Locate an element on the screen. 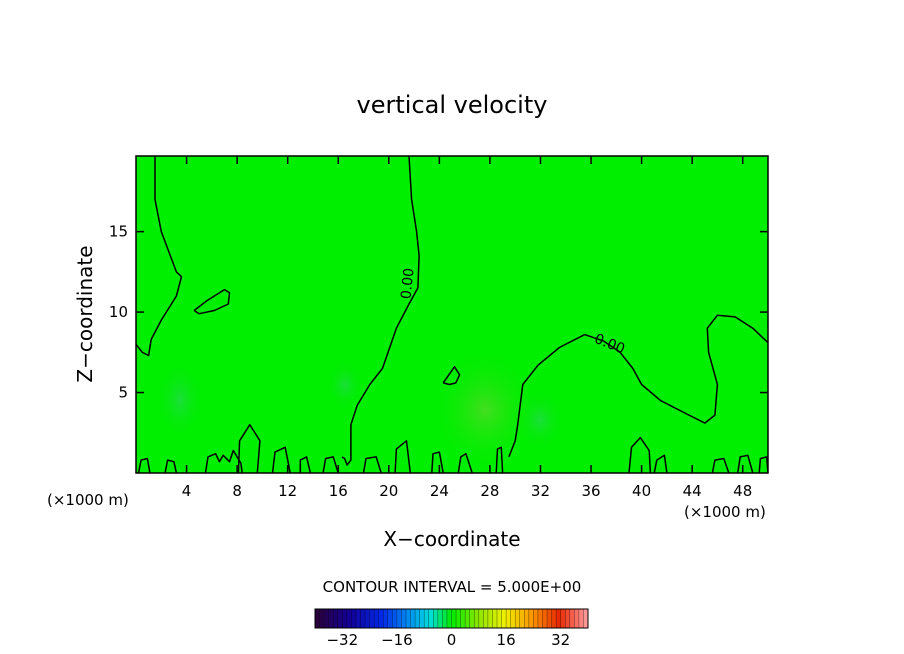 The height and width of the screenshot is (654, 904). x-tick-label: 16 is located at coordinates (338, 491).